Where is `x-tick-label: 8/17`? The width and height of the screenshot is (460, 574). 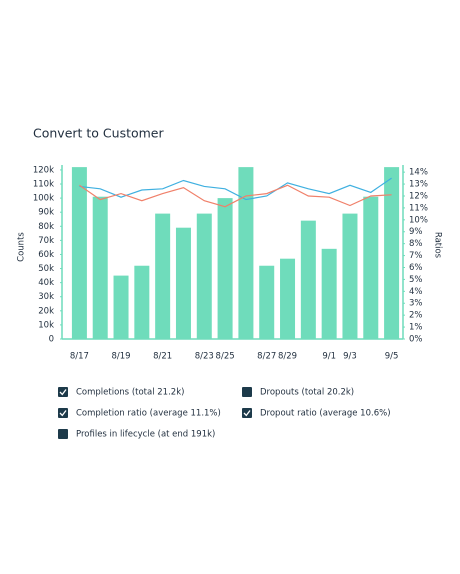
x-tick-label: 8/17 is located at coordinates (79, 357).